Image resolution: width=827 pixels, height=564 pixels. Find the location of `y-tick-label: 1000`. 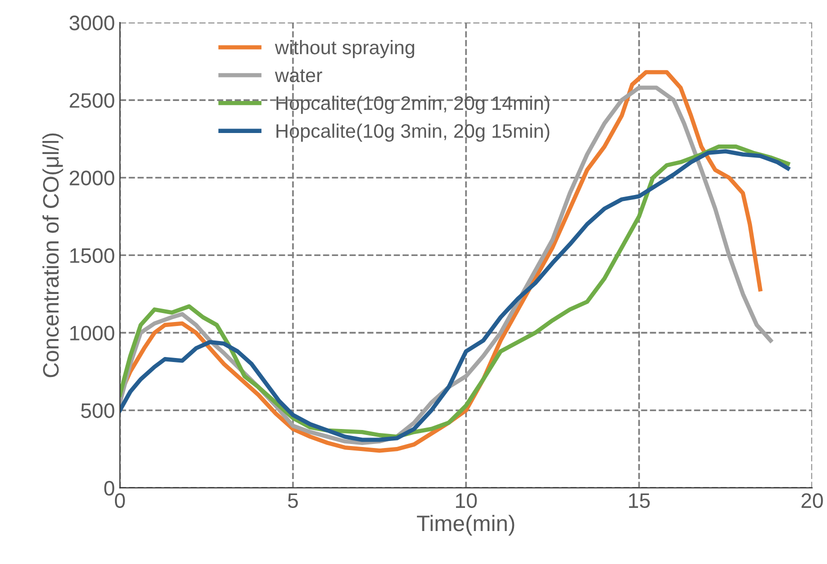

y-tick-label: 1000 is located at coordinates (92, 333).